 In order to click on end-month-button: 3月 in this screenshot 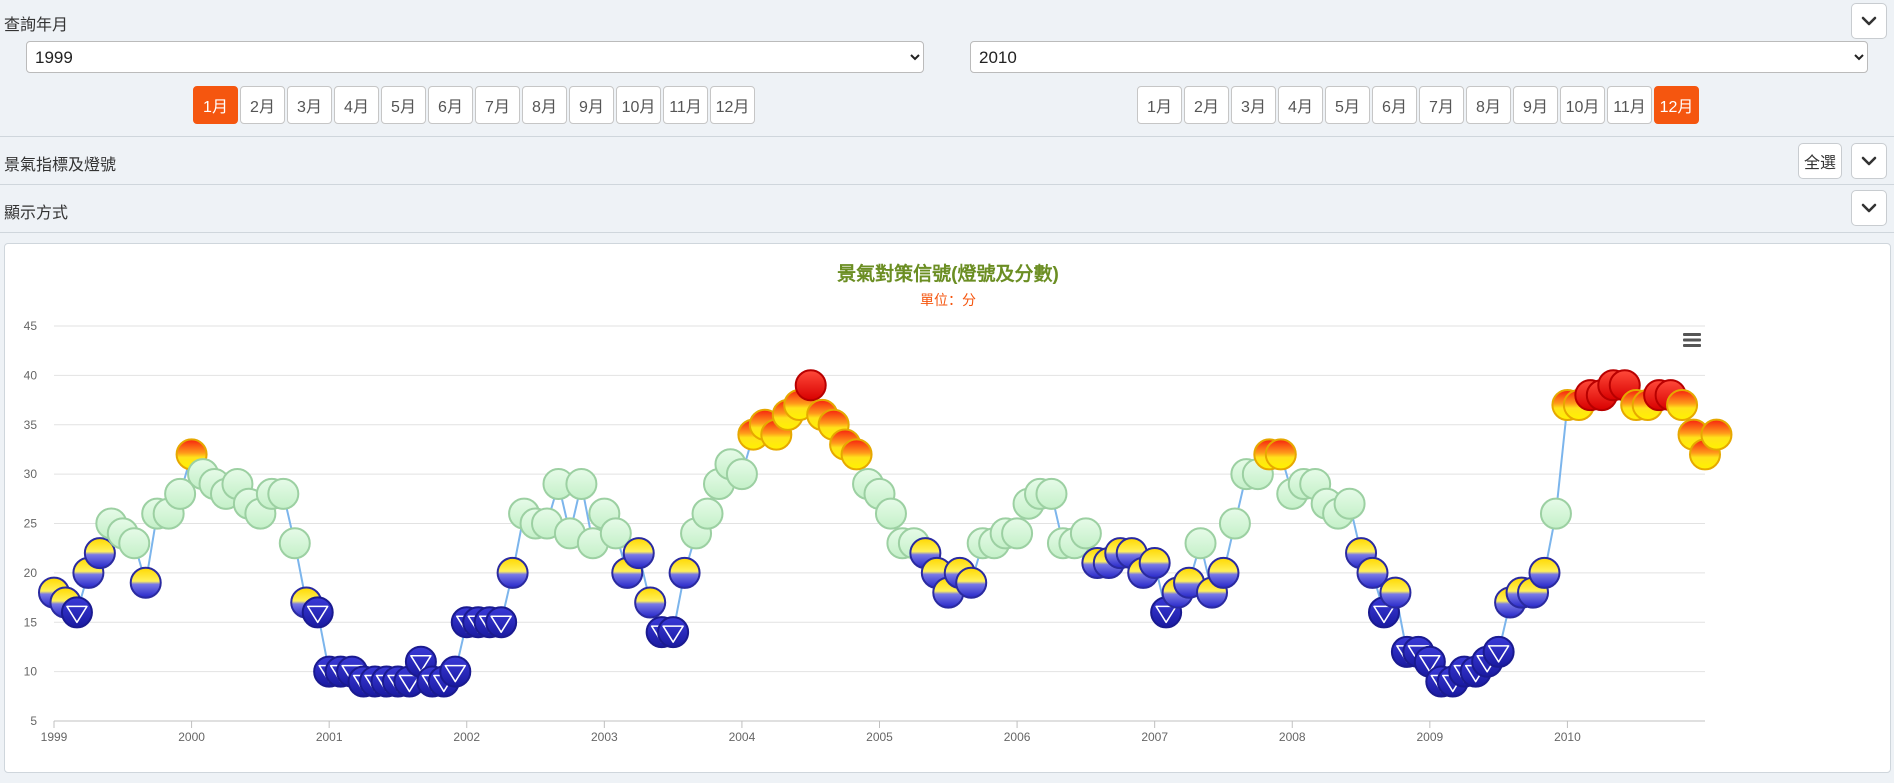, I will do `click(1253, 105)`.